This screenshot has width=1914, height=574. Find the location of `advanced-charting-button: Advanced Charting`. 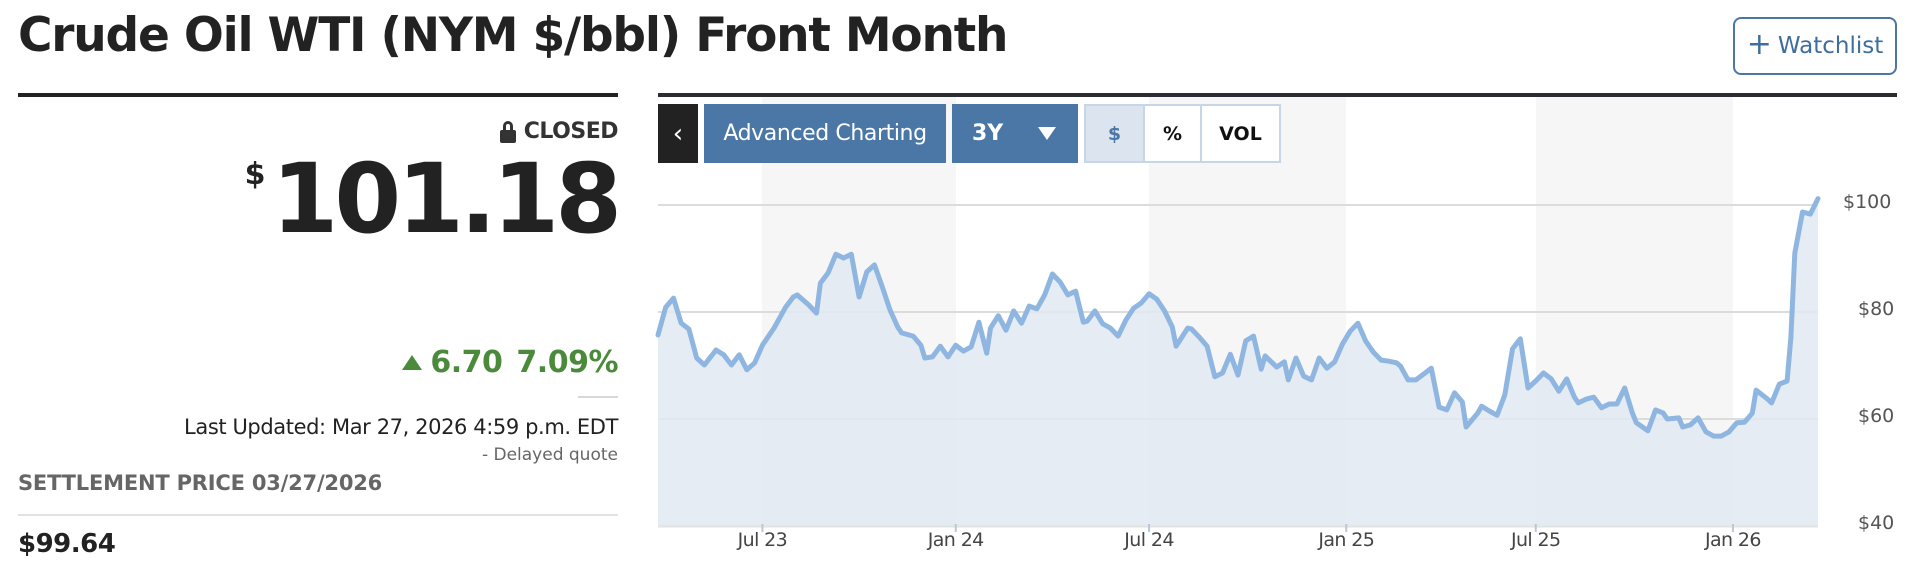

advanced-charting-button: Advanced Charting is located at coordinates (825, 133).